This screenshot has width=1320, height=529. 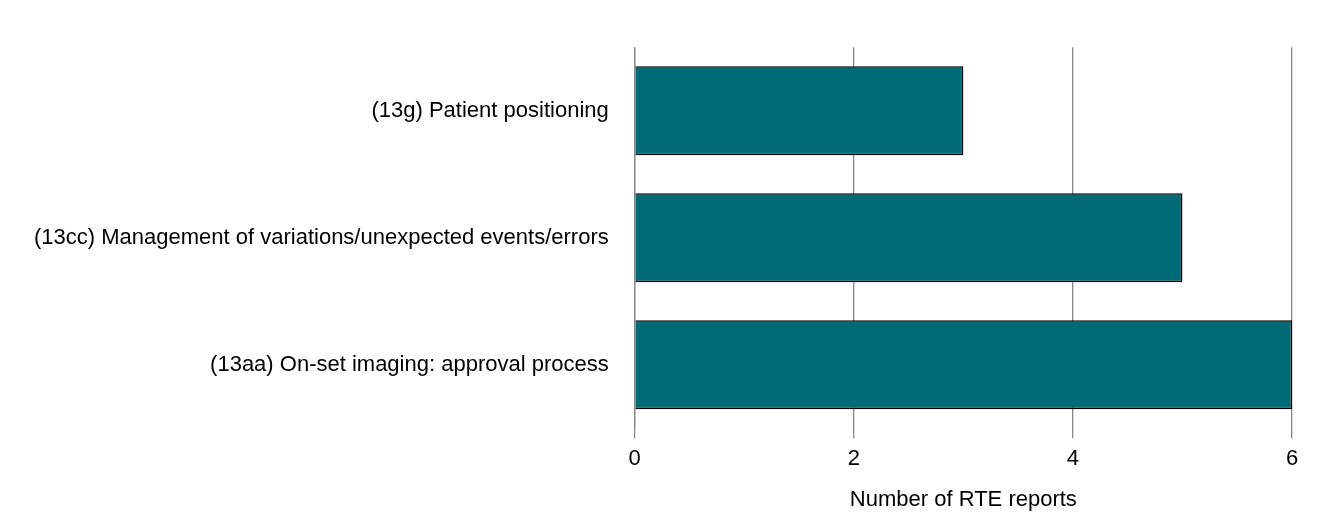 What do you see at coordinates (321, 236) in the screenshot?
I see `y-tick-label: (13cc) Management of variations/unexpected events/errors` at bounding box center [321, 236].